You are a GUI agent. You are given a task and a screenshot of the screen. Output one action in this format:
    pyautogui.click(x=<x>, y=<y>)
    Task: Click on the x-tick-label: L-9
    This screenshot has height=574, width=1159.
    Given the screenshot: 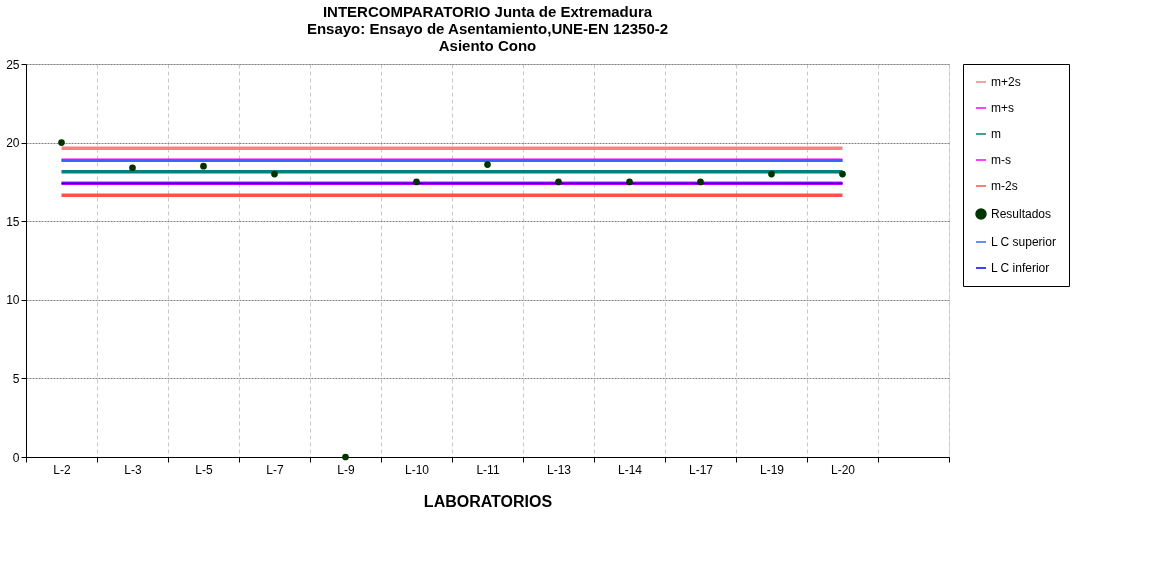 What is the action you would take?
    pyautogui.click(x=346, y=469)
    